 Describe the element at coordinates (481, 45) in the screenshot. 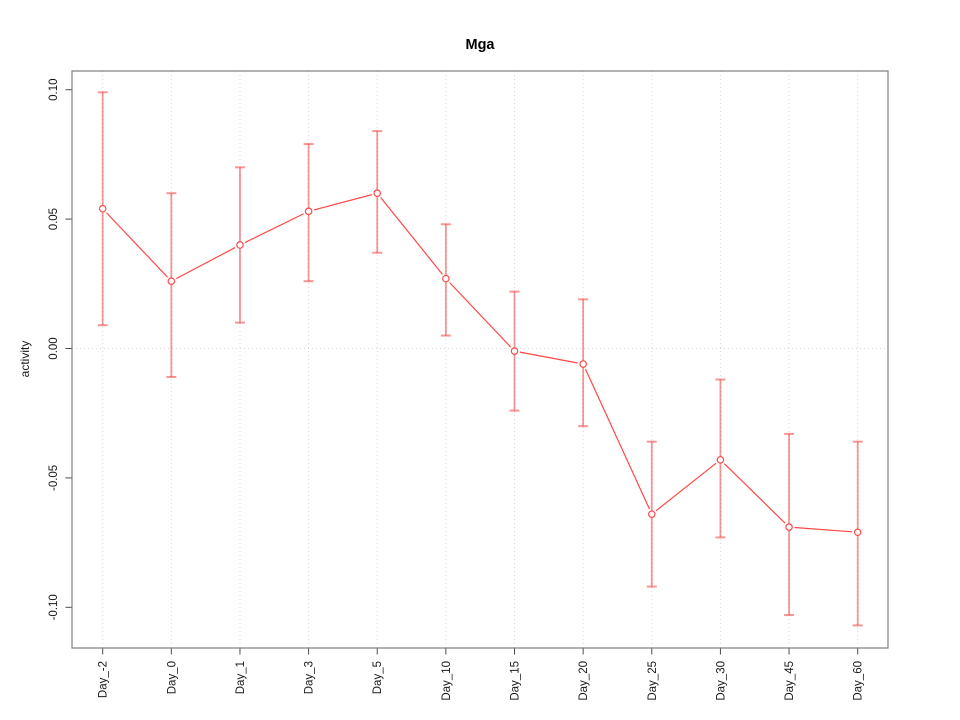

I see `chart-title: Mga` at that location.